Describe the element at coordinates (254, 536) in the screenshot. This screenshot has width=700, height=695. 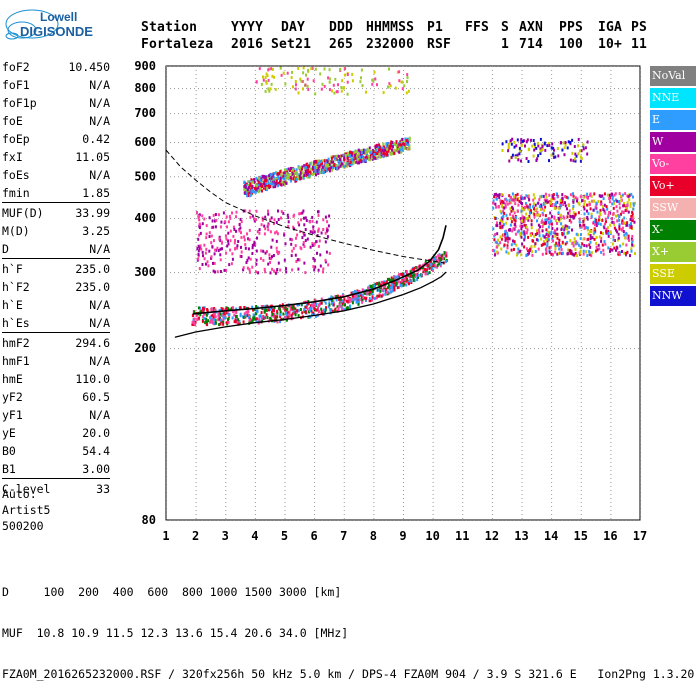
I see `x-tick-label: 4` at that location.